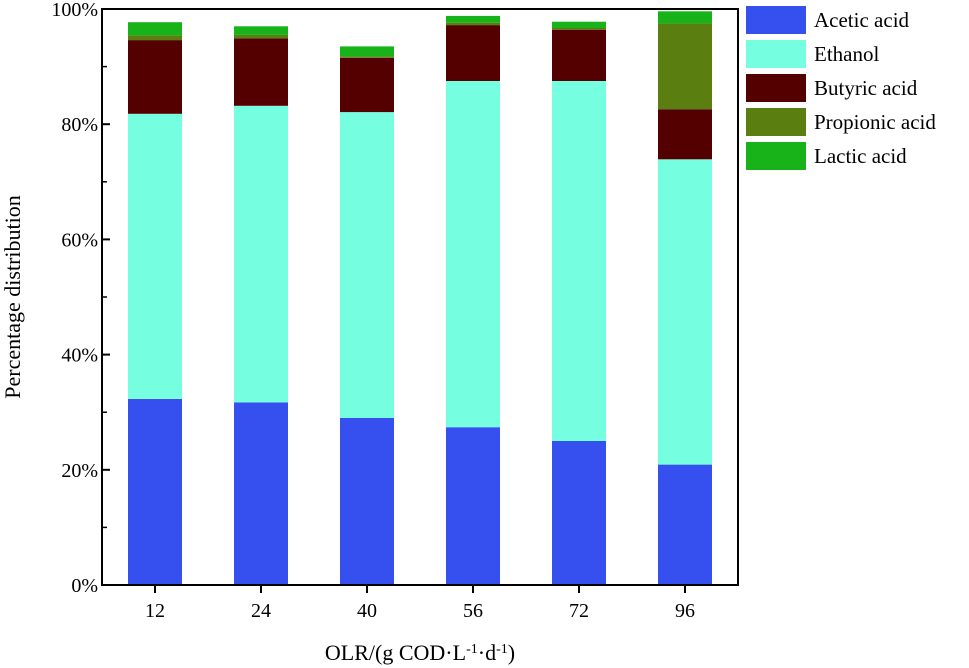 This screenshot has width=969, height=668. Describe the element at coordinates (502, 649) in the screenshot. I see `x-axis-title-sup2: -1` at that location.